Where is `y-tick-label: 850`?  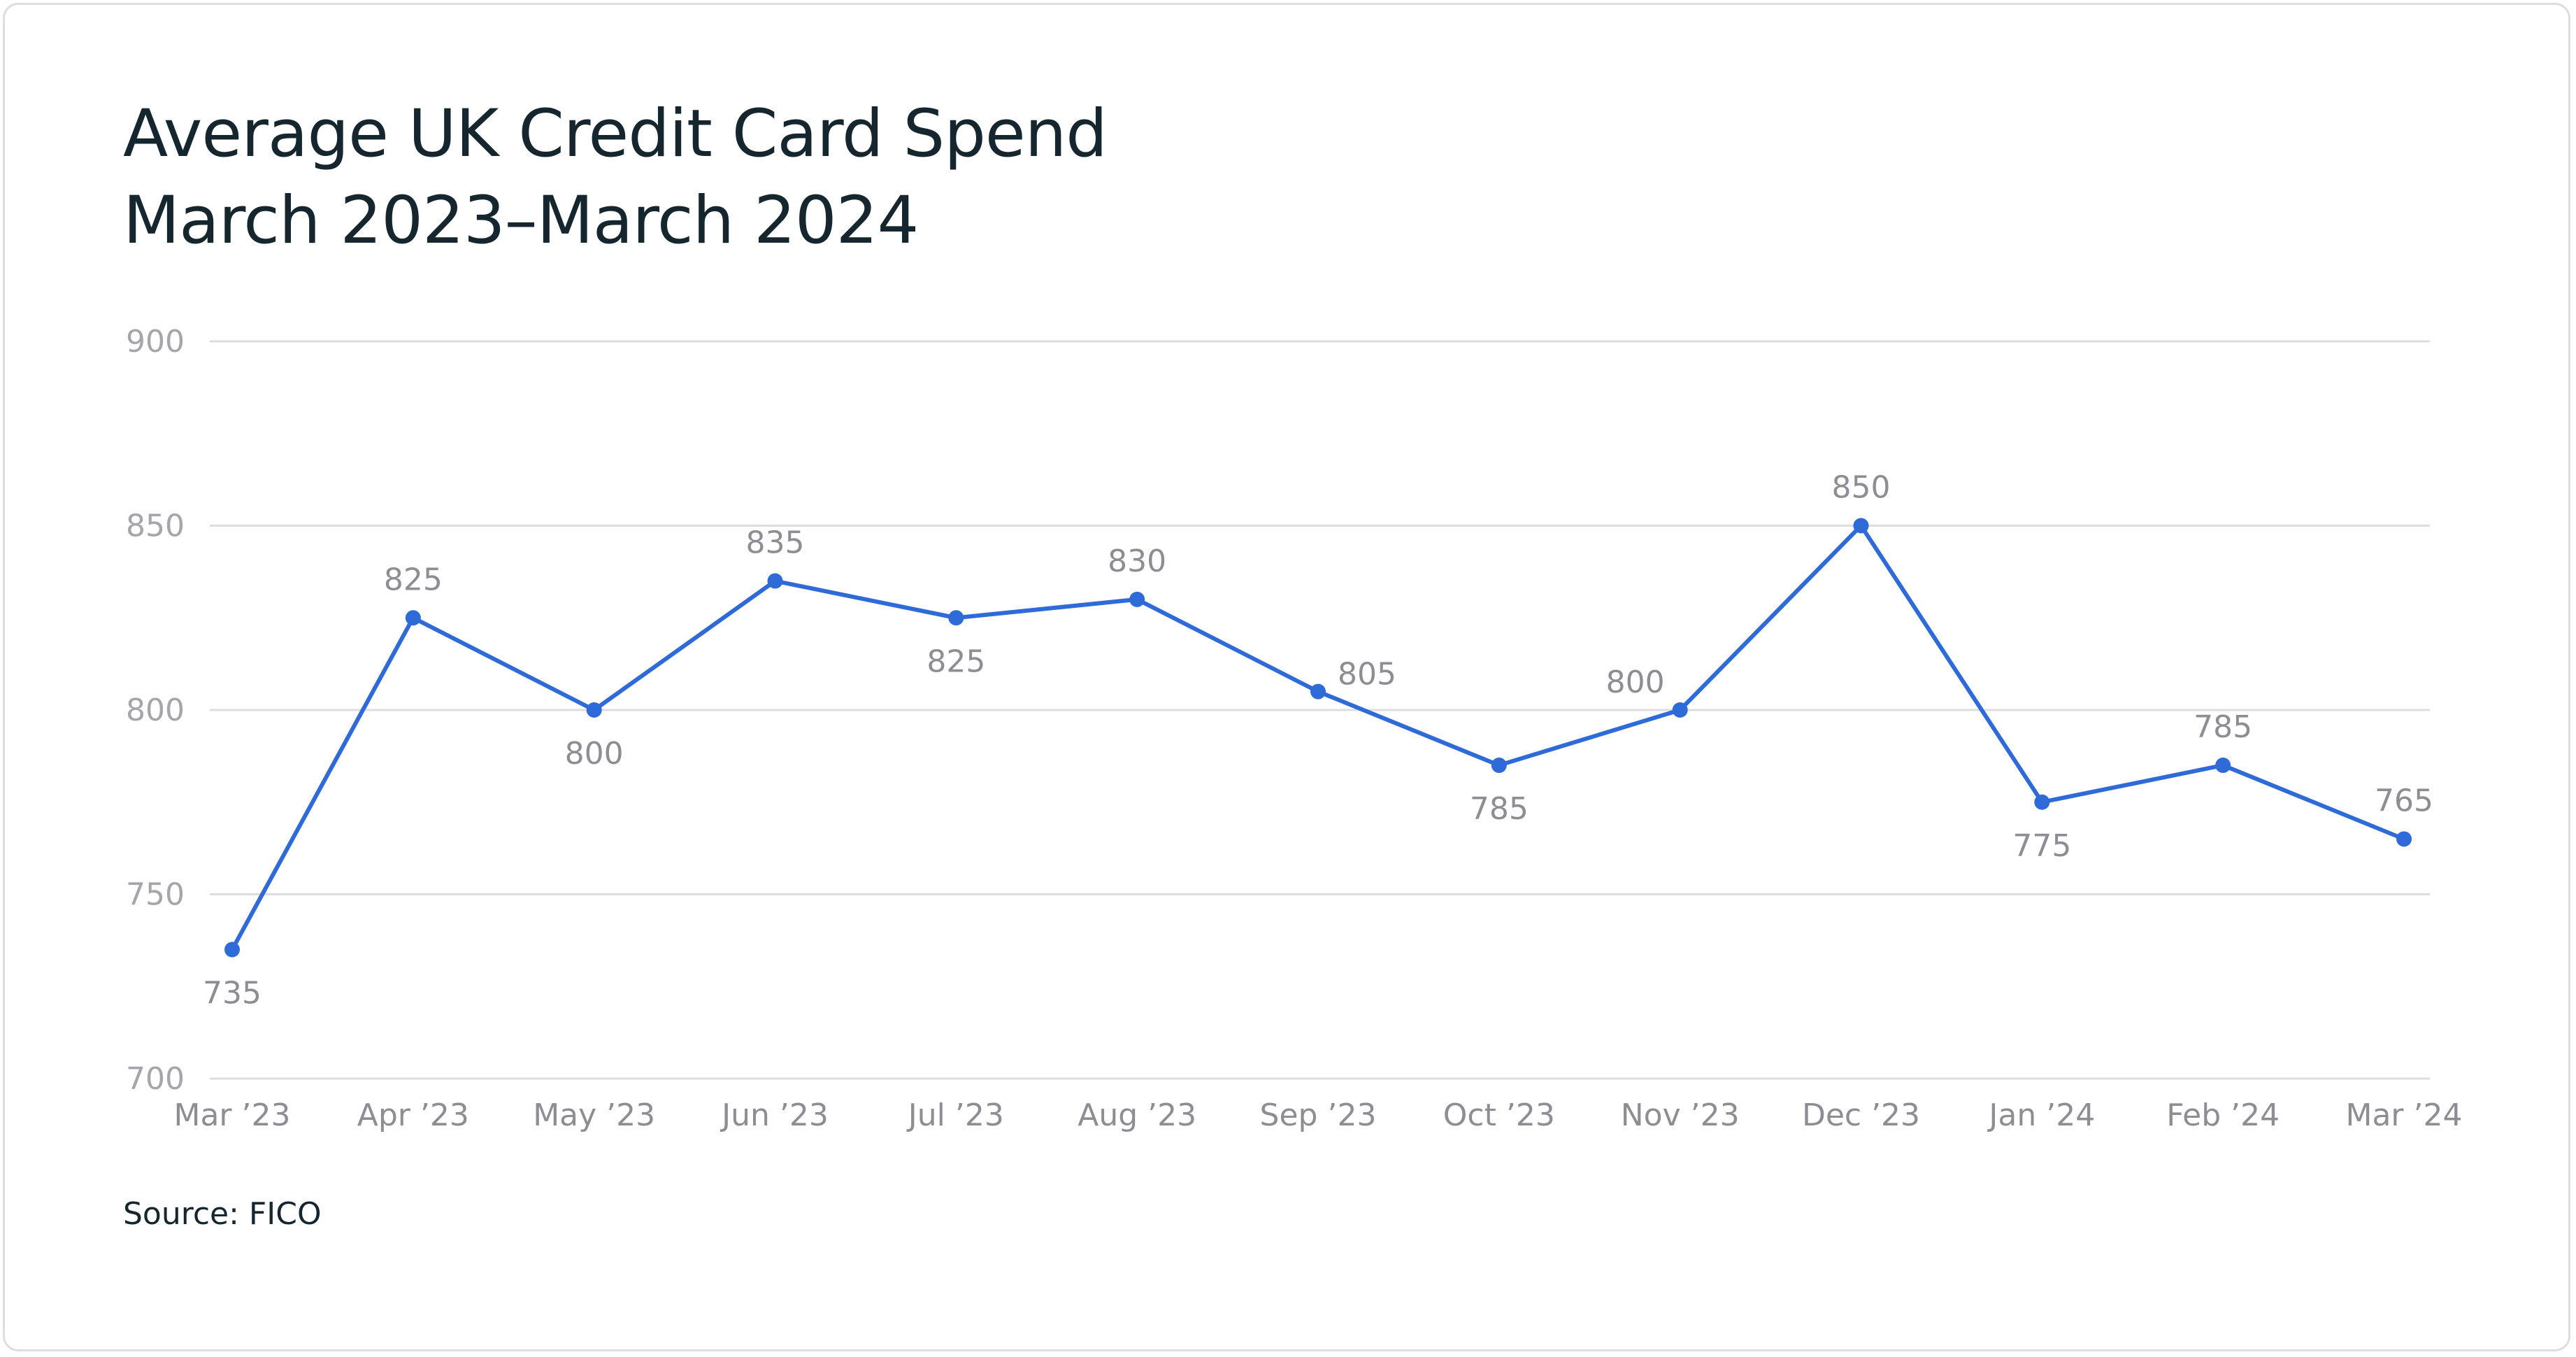 y-tick-label: 850 is located at coordinates (155, 526).